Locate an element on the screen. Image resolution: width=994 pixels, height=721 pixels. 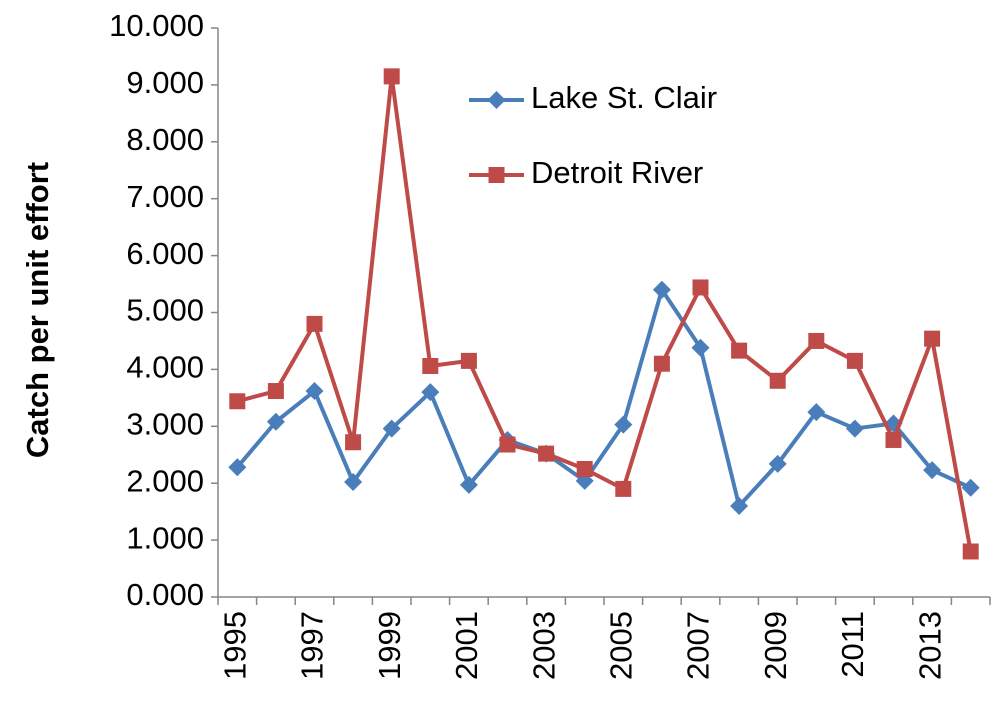
x-tick-label: 2005 is located at coordinates (620, 645).